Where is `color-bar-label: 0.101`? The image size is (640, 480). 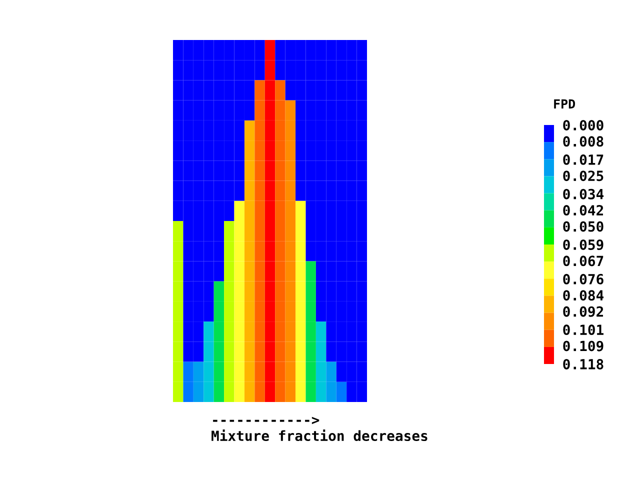 color-bar-label: 0.101 is located at coordinates (583, 330).